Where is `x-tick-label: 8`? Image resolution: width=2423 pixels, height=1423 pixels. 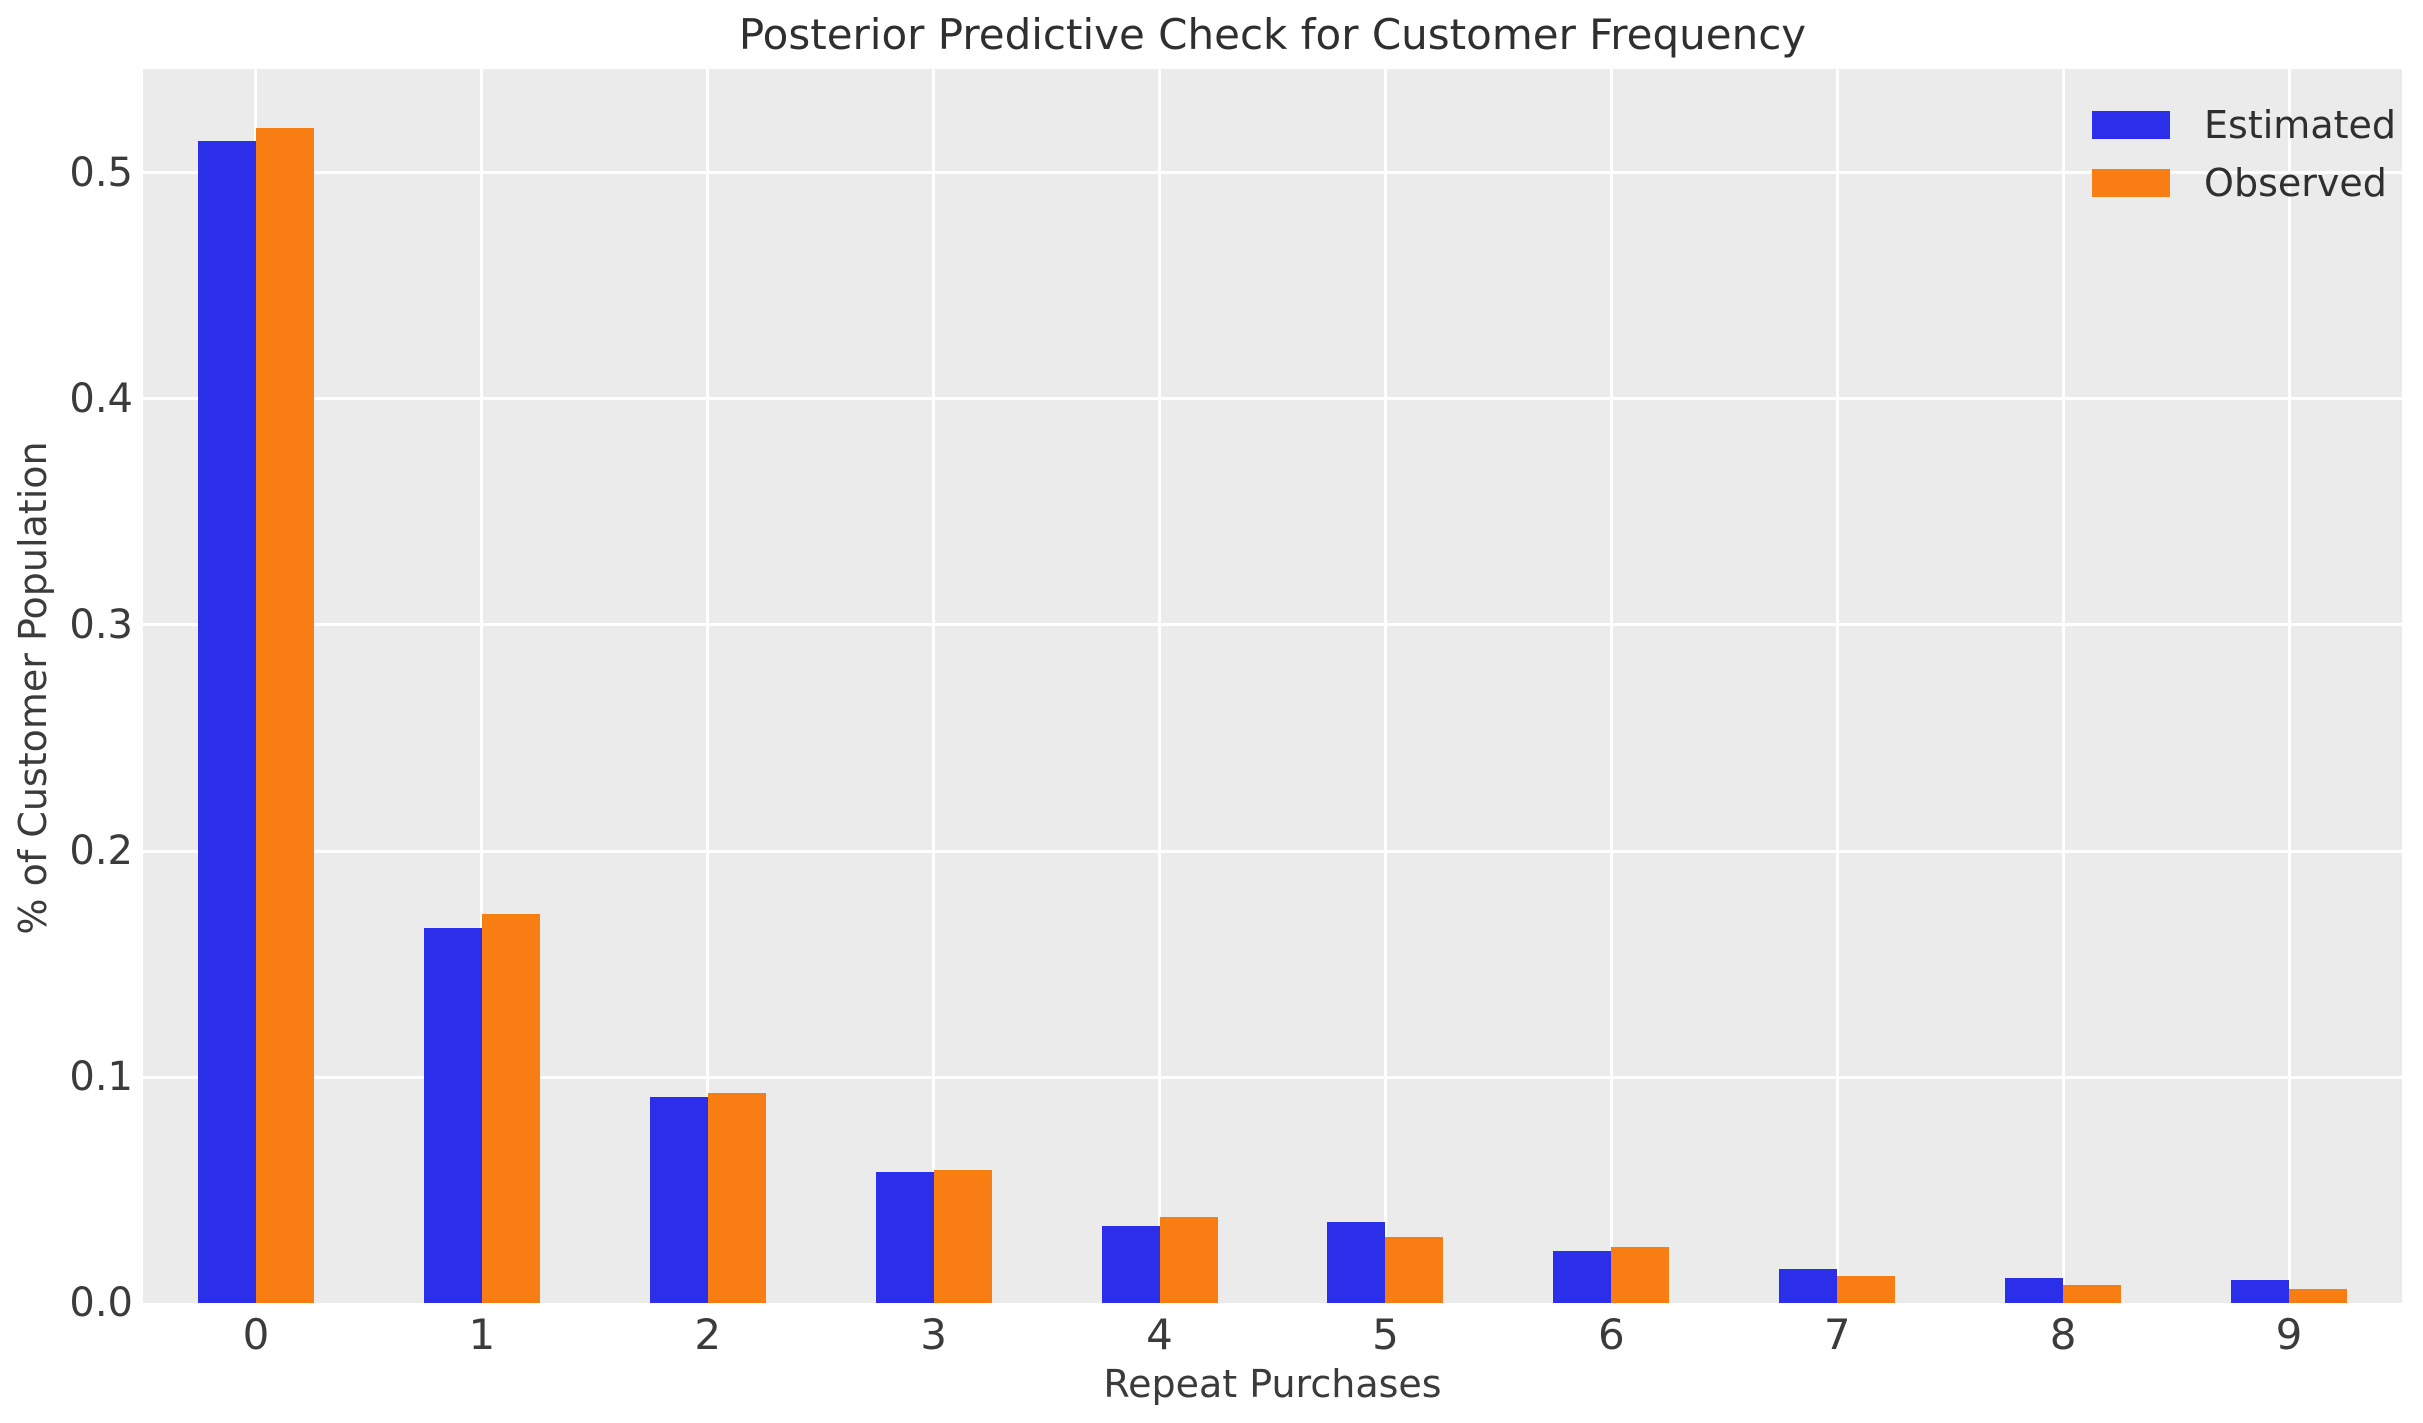 x-tick-label: 8 is located at coordinates (2063, 1334).